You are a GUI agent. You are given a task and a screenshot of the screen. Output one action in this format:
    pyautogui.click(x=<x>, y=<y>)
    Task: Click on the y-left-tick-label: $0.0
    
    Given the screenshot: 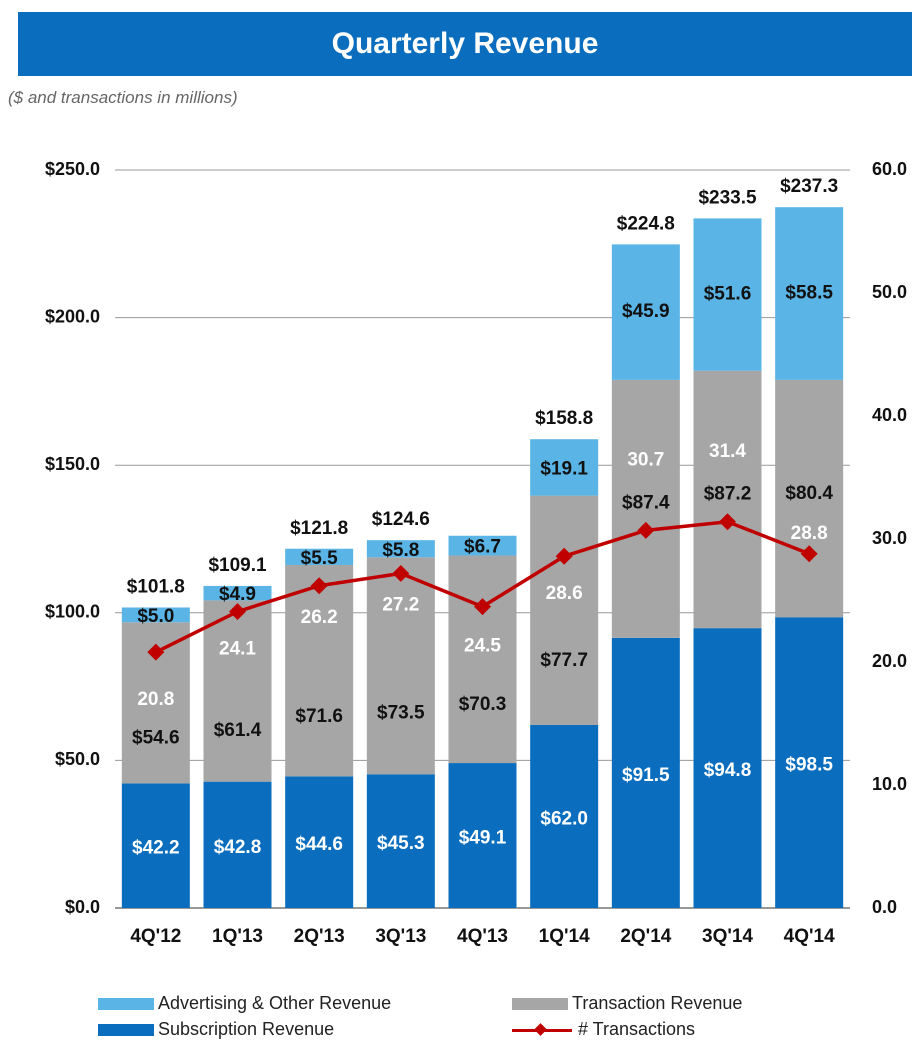 What is the action you would take?
    pyautogui.click(x=82, y=907)
    